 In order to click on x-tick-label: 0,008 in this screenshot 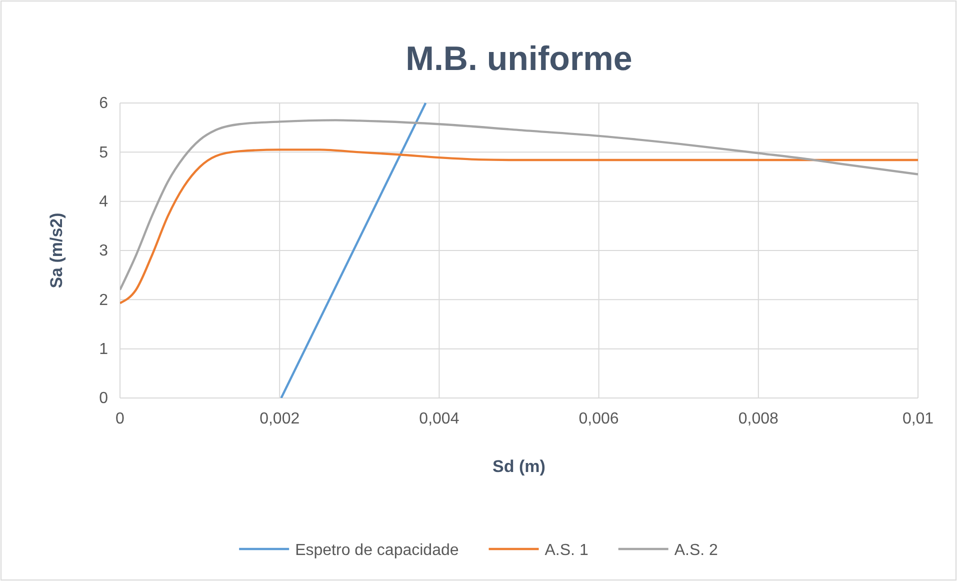, I will do `click(758, 419)`.